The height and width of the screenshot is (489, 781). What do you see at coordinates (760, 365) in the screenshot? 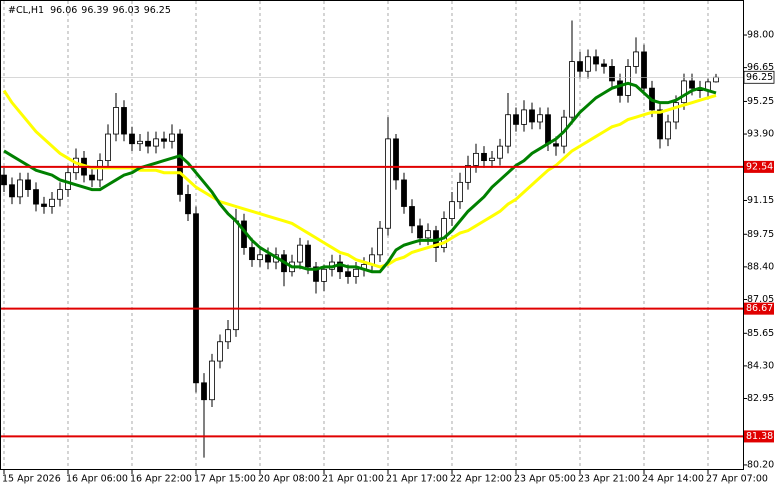
I see `y-tick-label: 84.30` at bounding box center [760, 365].